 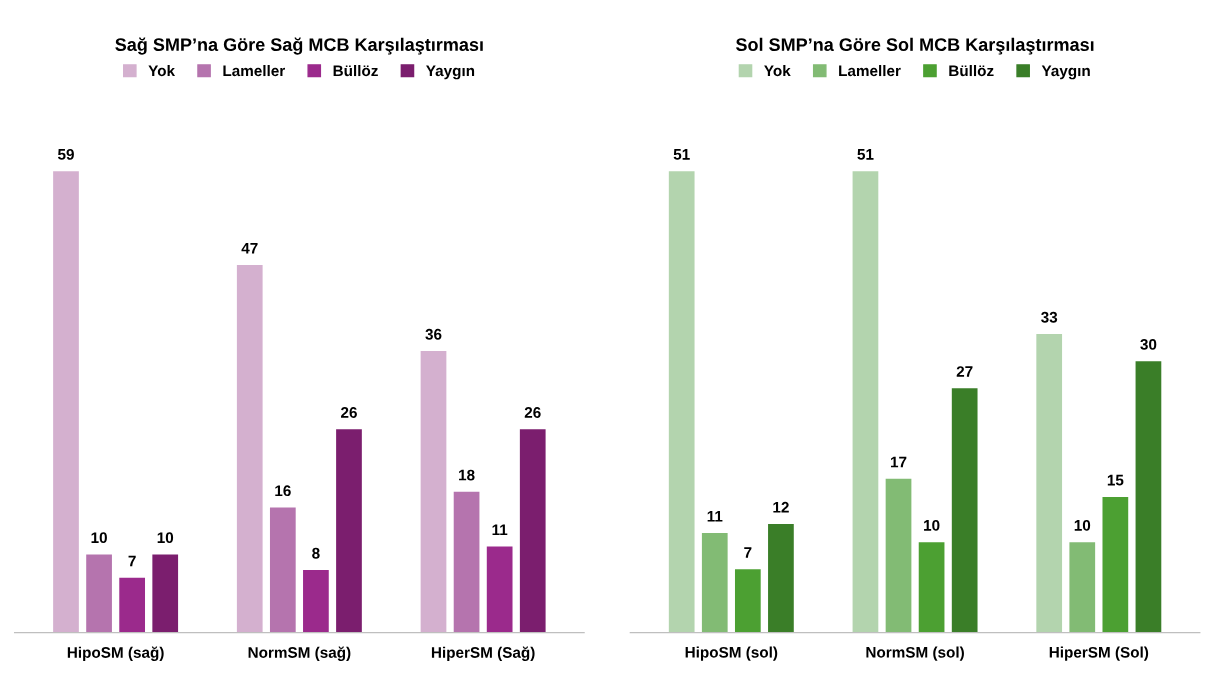 What do you see at coordinates (1099, 653) in the screenshot?
I see `x-tick-label: HiperSM (Sol)` at bounding box center [1099, 653].